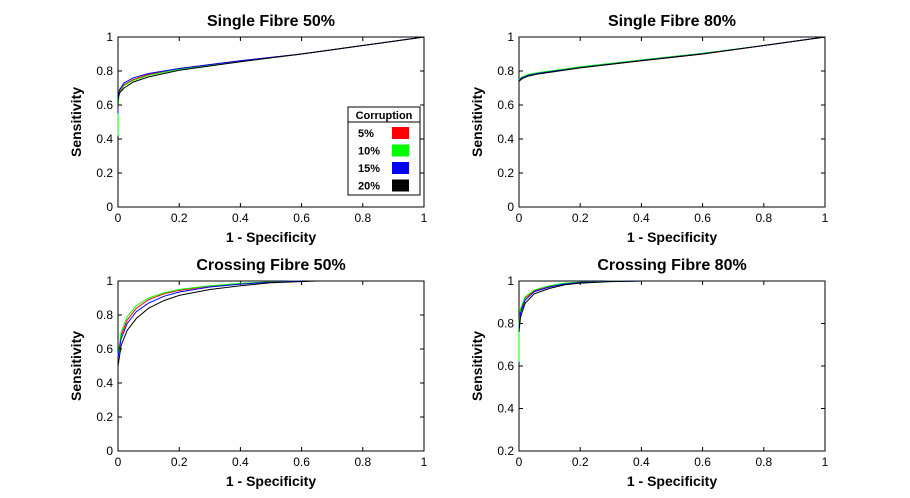 This screenshot has width=910, height=498. What do you see at coordinates (671, 265) in the screenshot?
I see `chart-title: Crossing Fibre 80%` at bounding box center [671, 265].